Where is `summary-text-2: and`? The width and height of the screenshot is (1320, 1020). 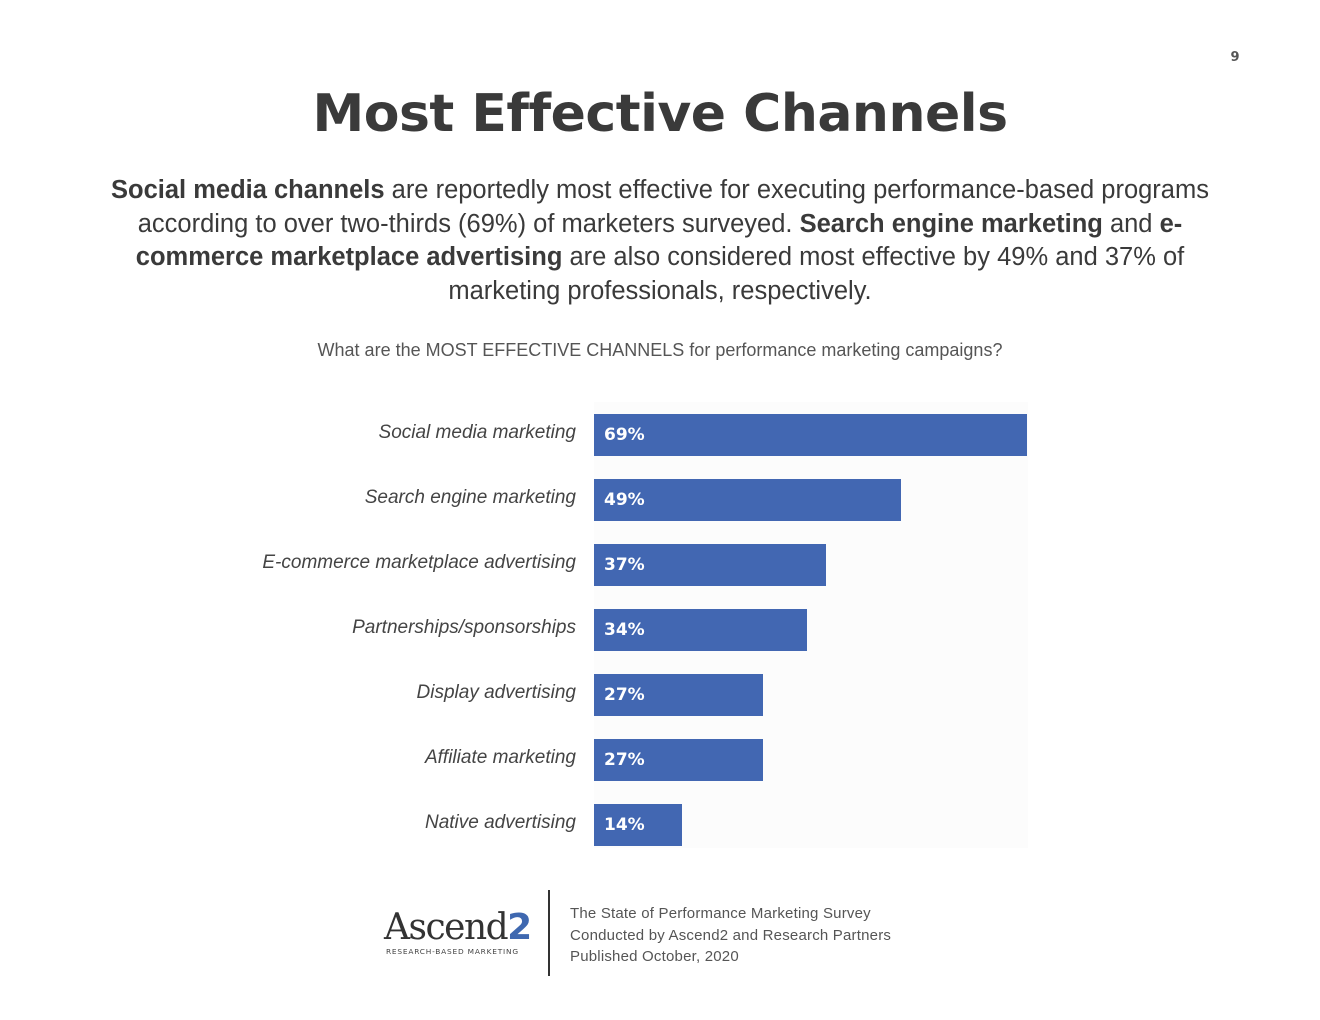 summary-text-2: and is located at coordinates (1131, 223).